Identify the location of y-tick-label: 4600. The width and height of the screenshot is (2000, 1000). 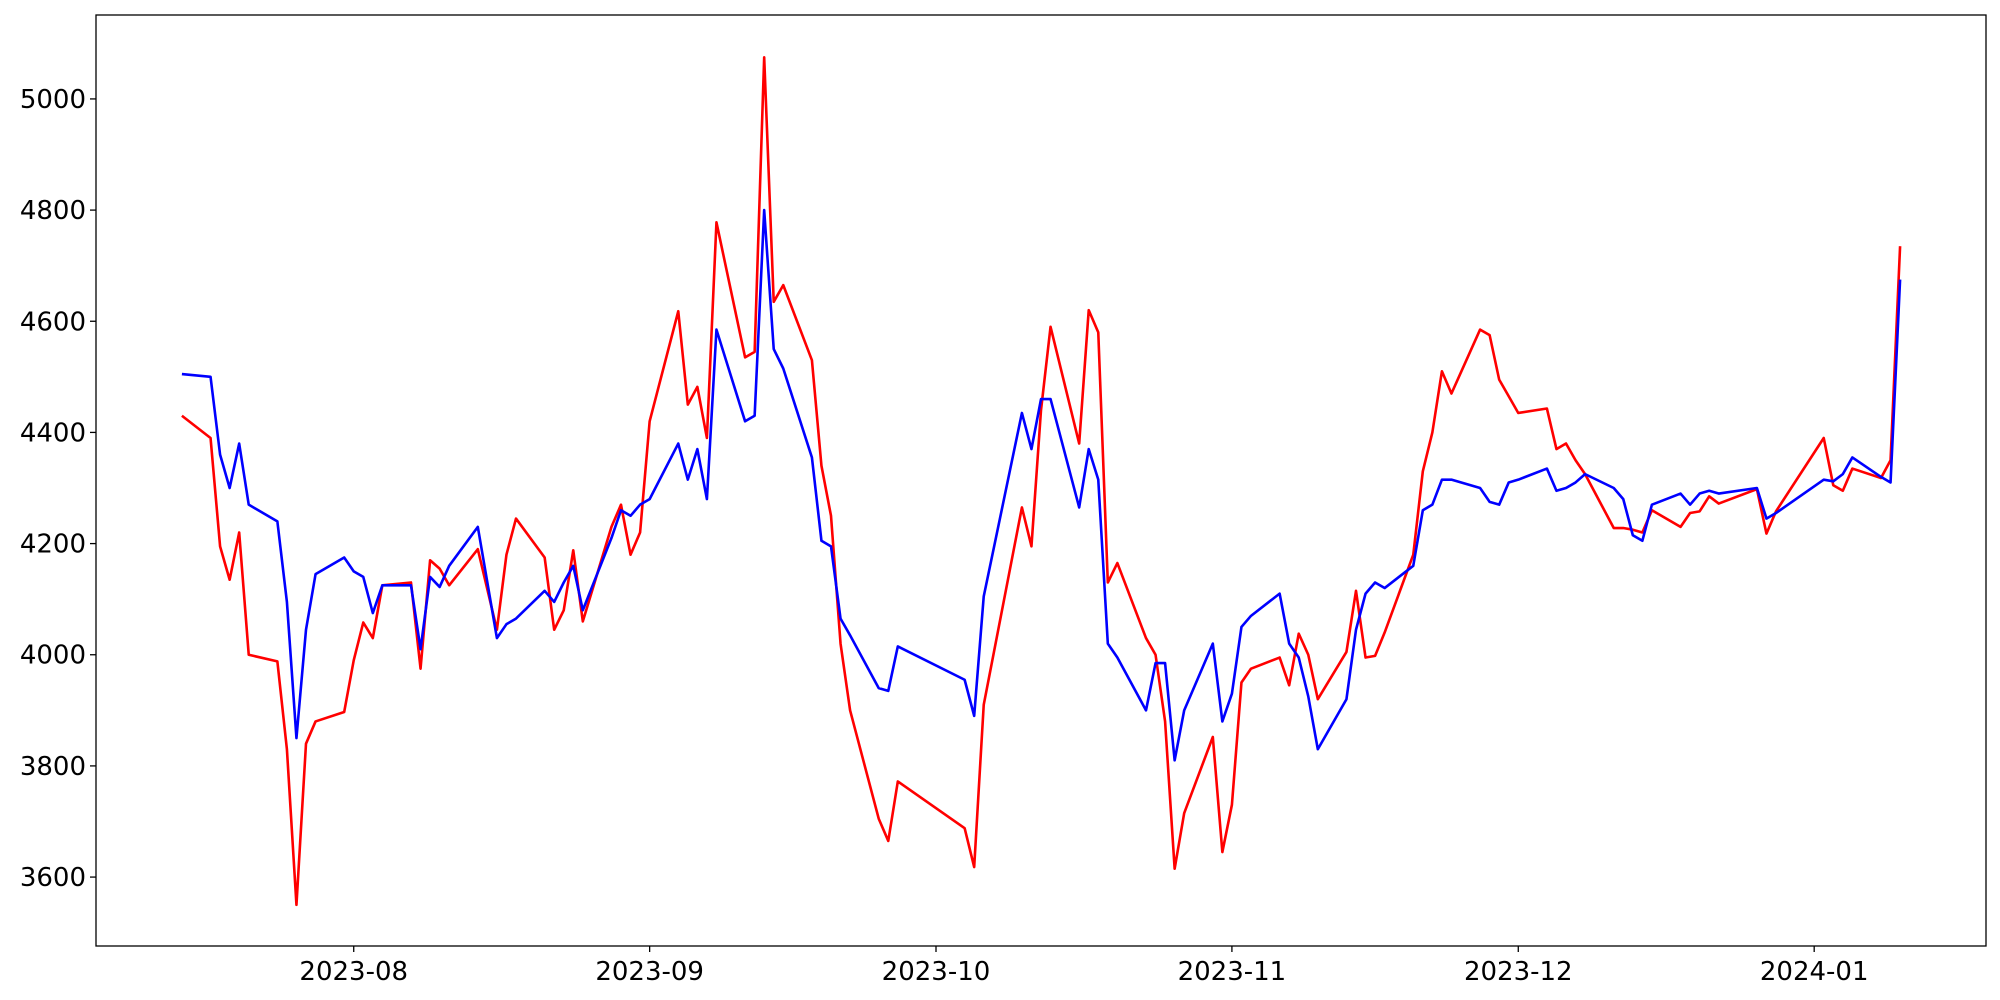
(53, 322).